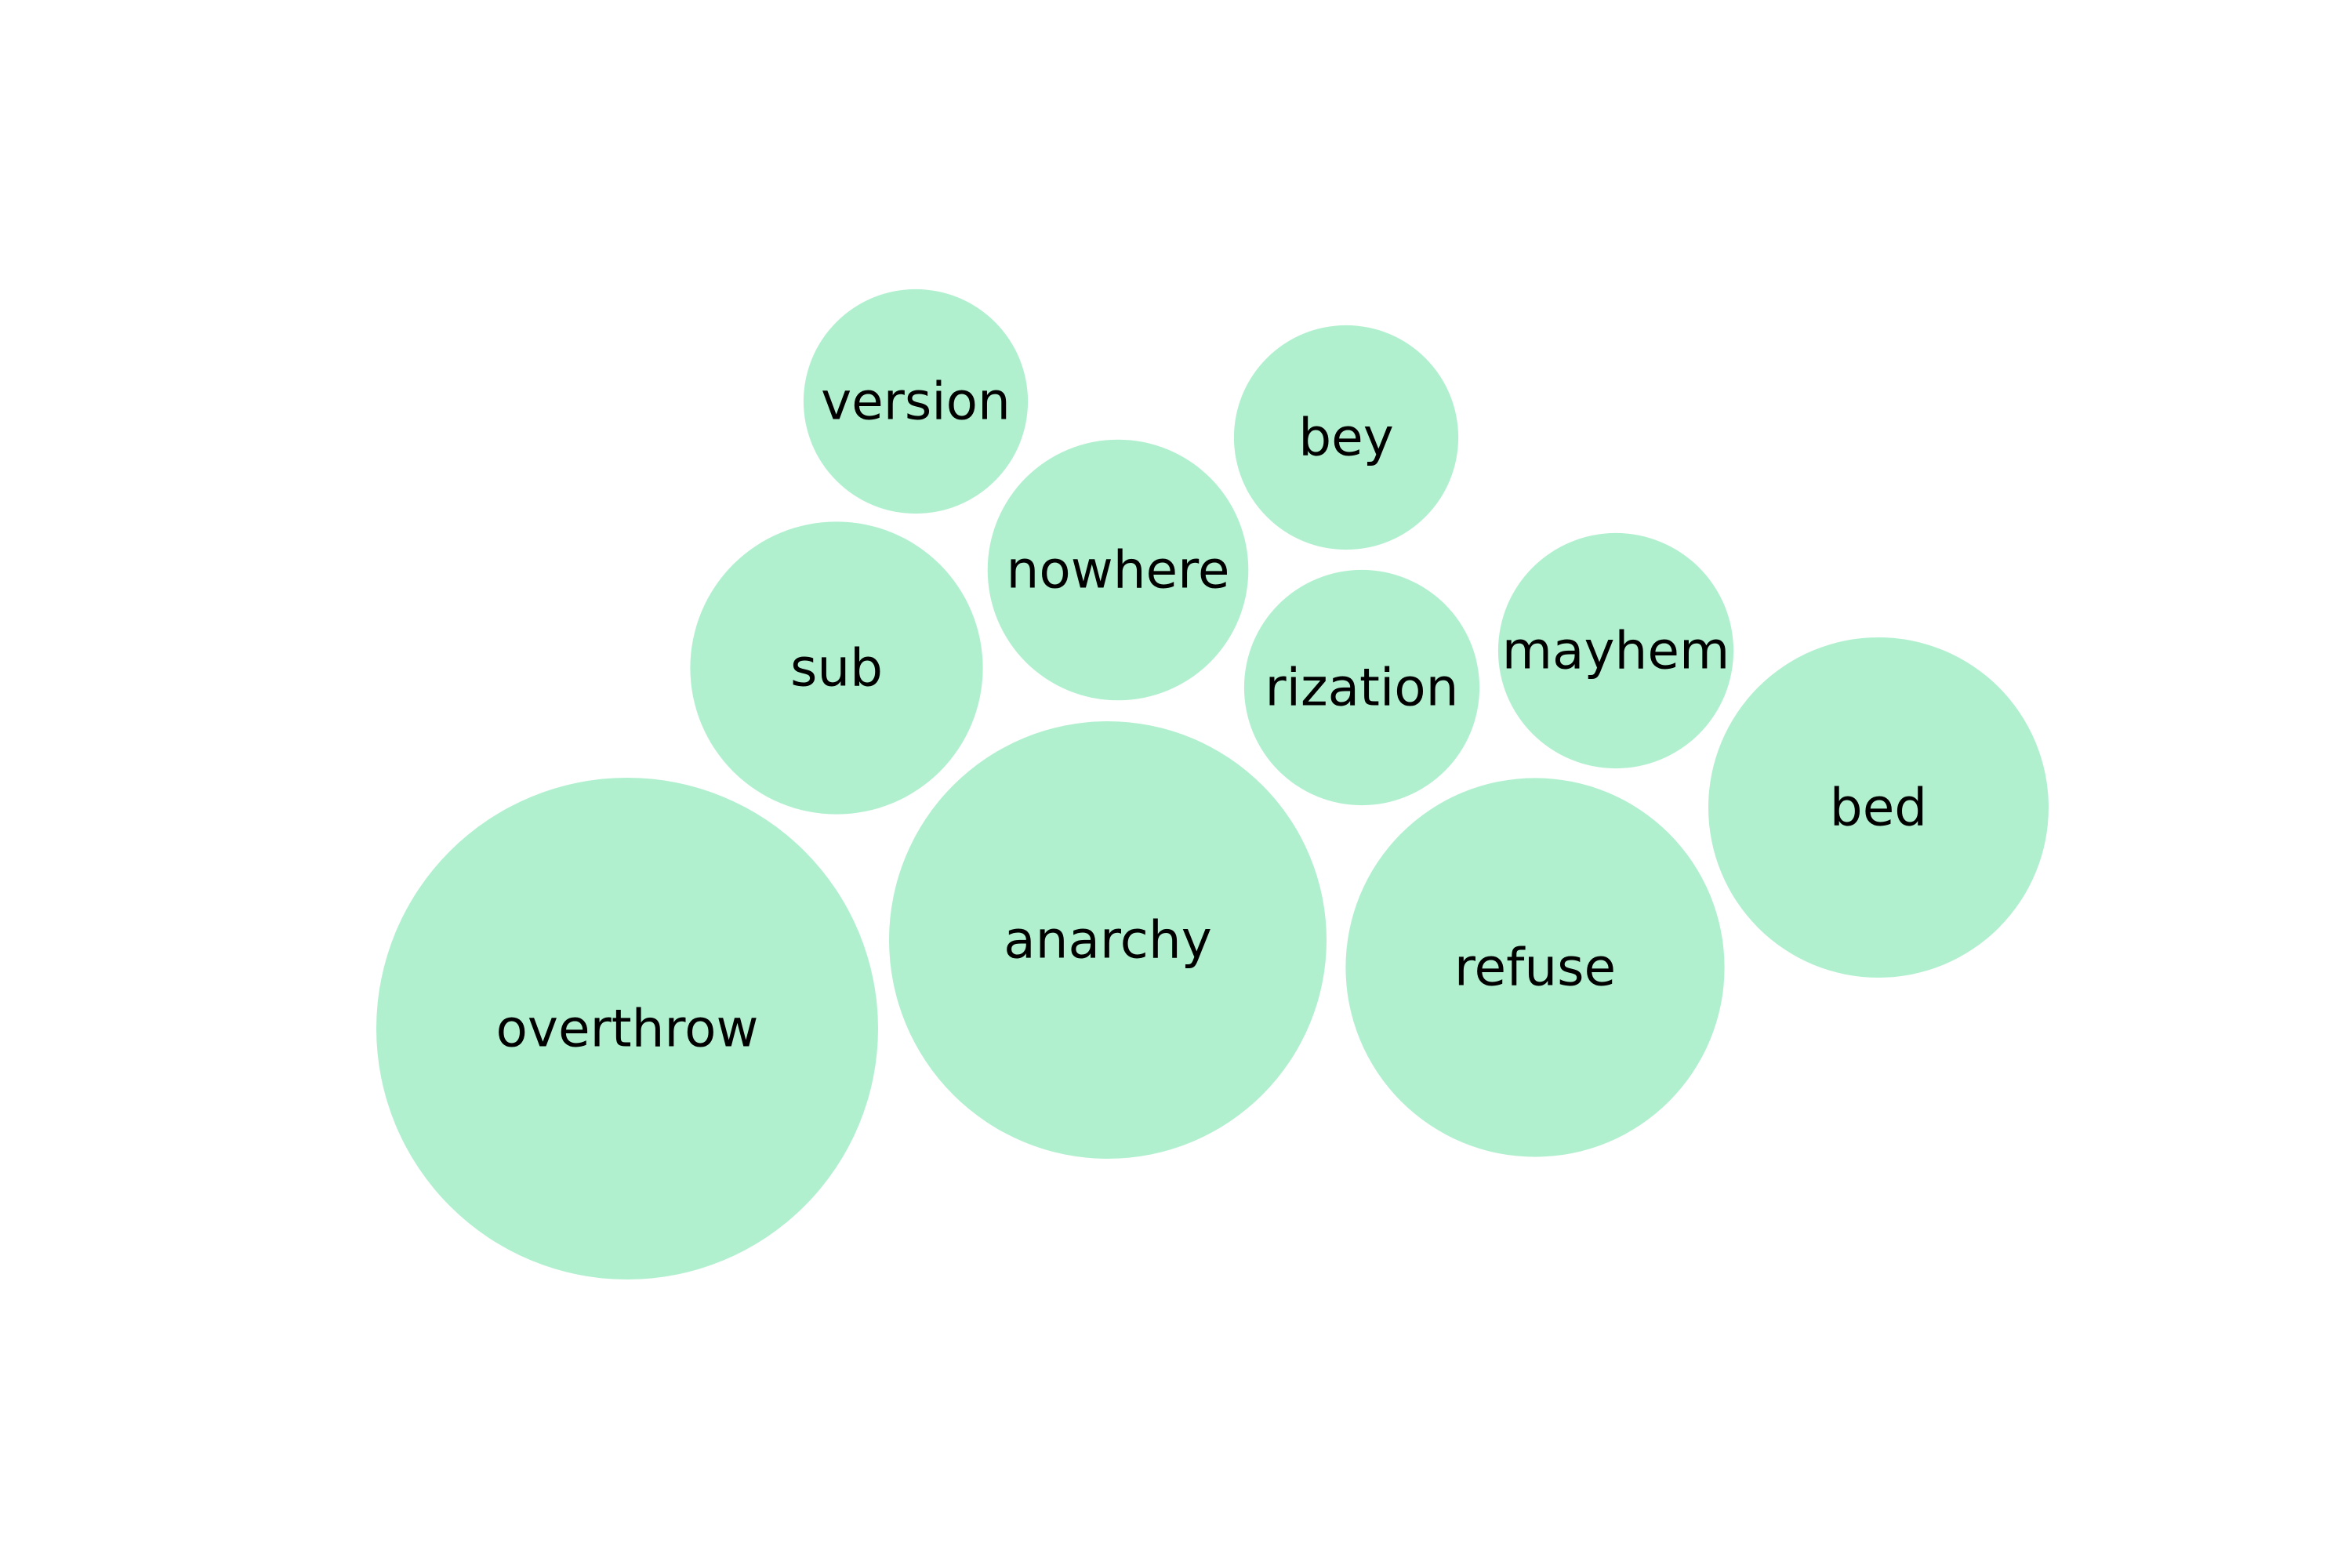  I want to click on bubble-version, so click(916, 402).